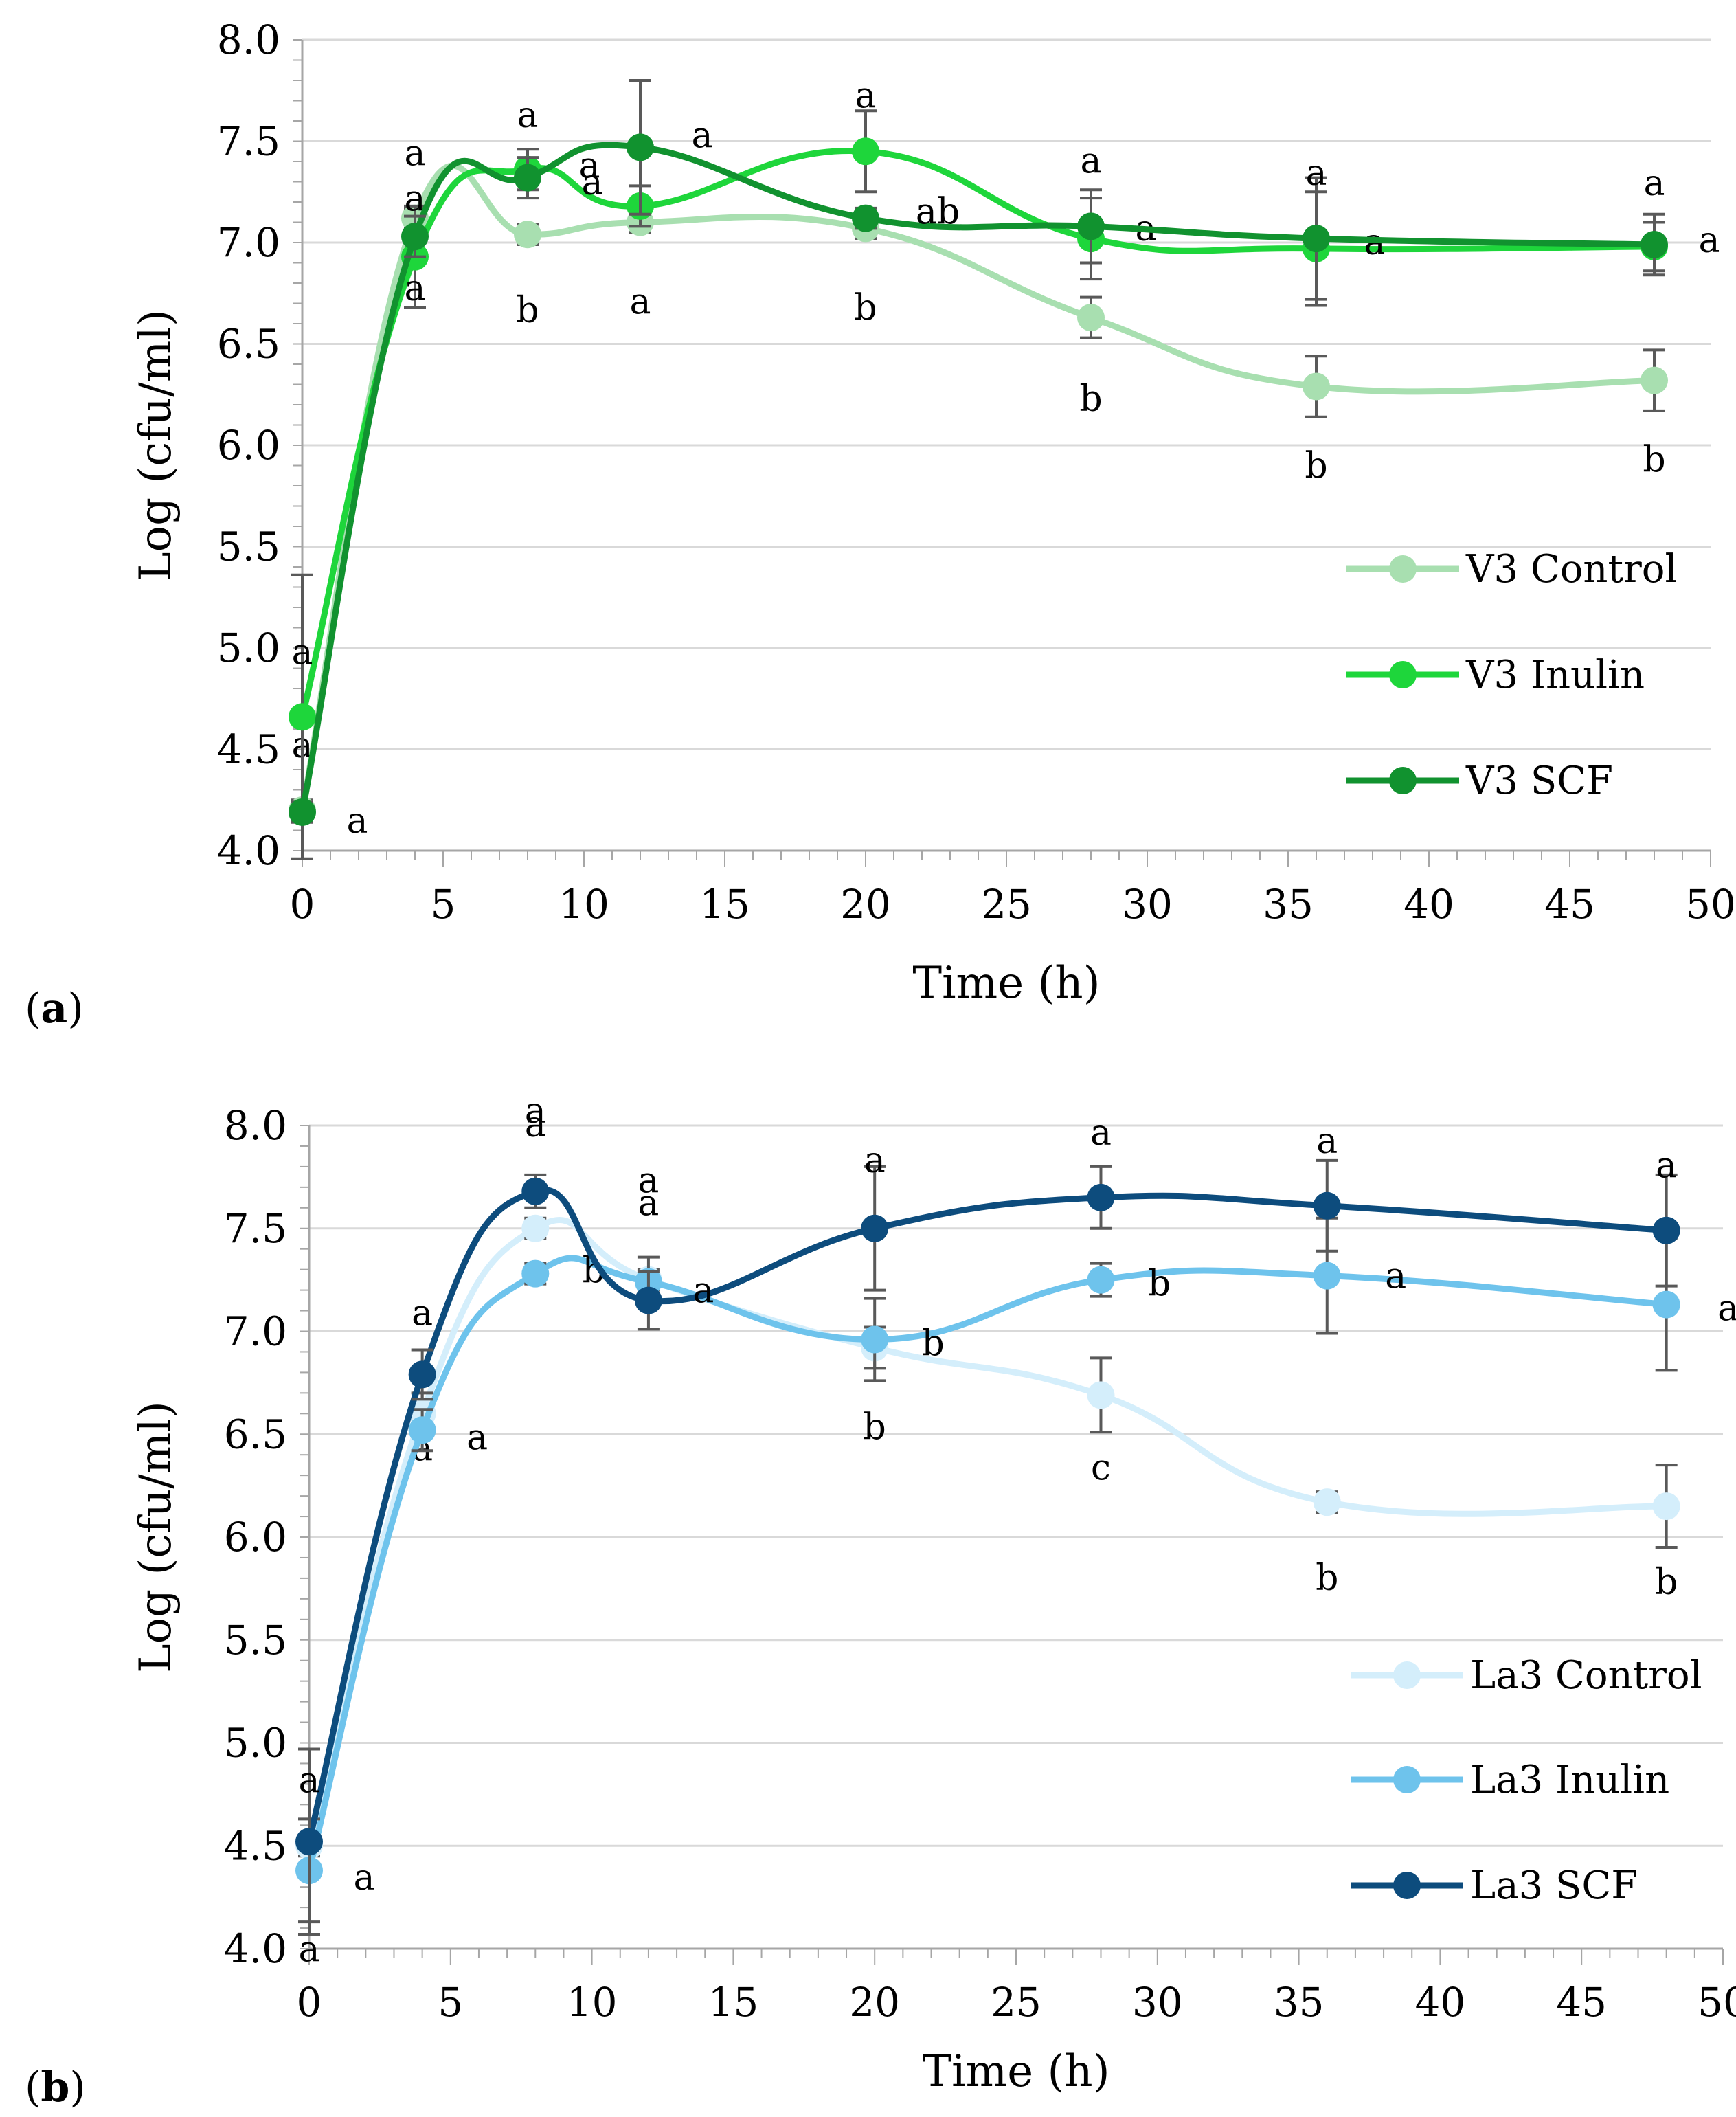 The height and width of the screenshot is (2117, 1736). I want to click on legend-entry: La3 Control, so click(1526, 1675).